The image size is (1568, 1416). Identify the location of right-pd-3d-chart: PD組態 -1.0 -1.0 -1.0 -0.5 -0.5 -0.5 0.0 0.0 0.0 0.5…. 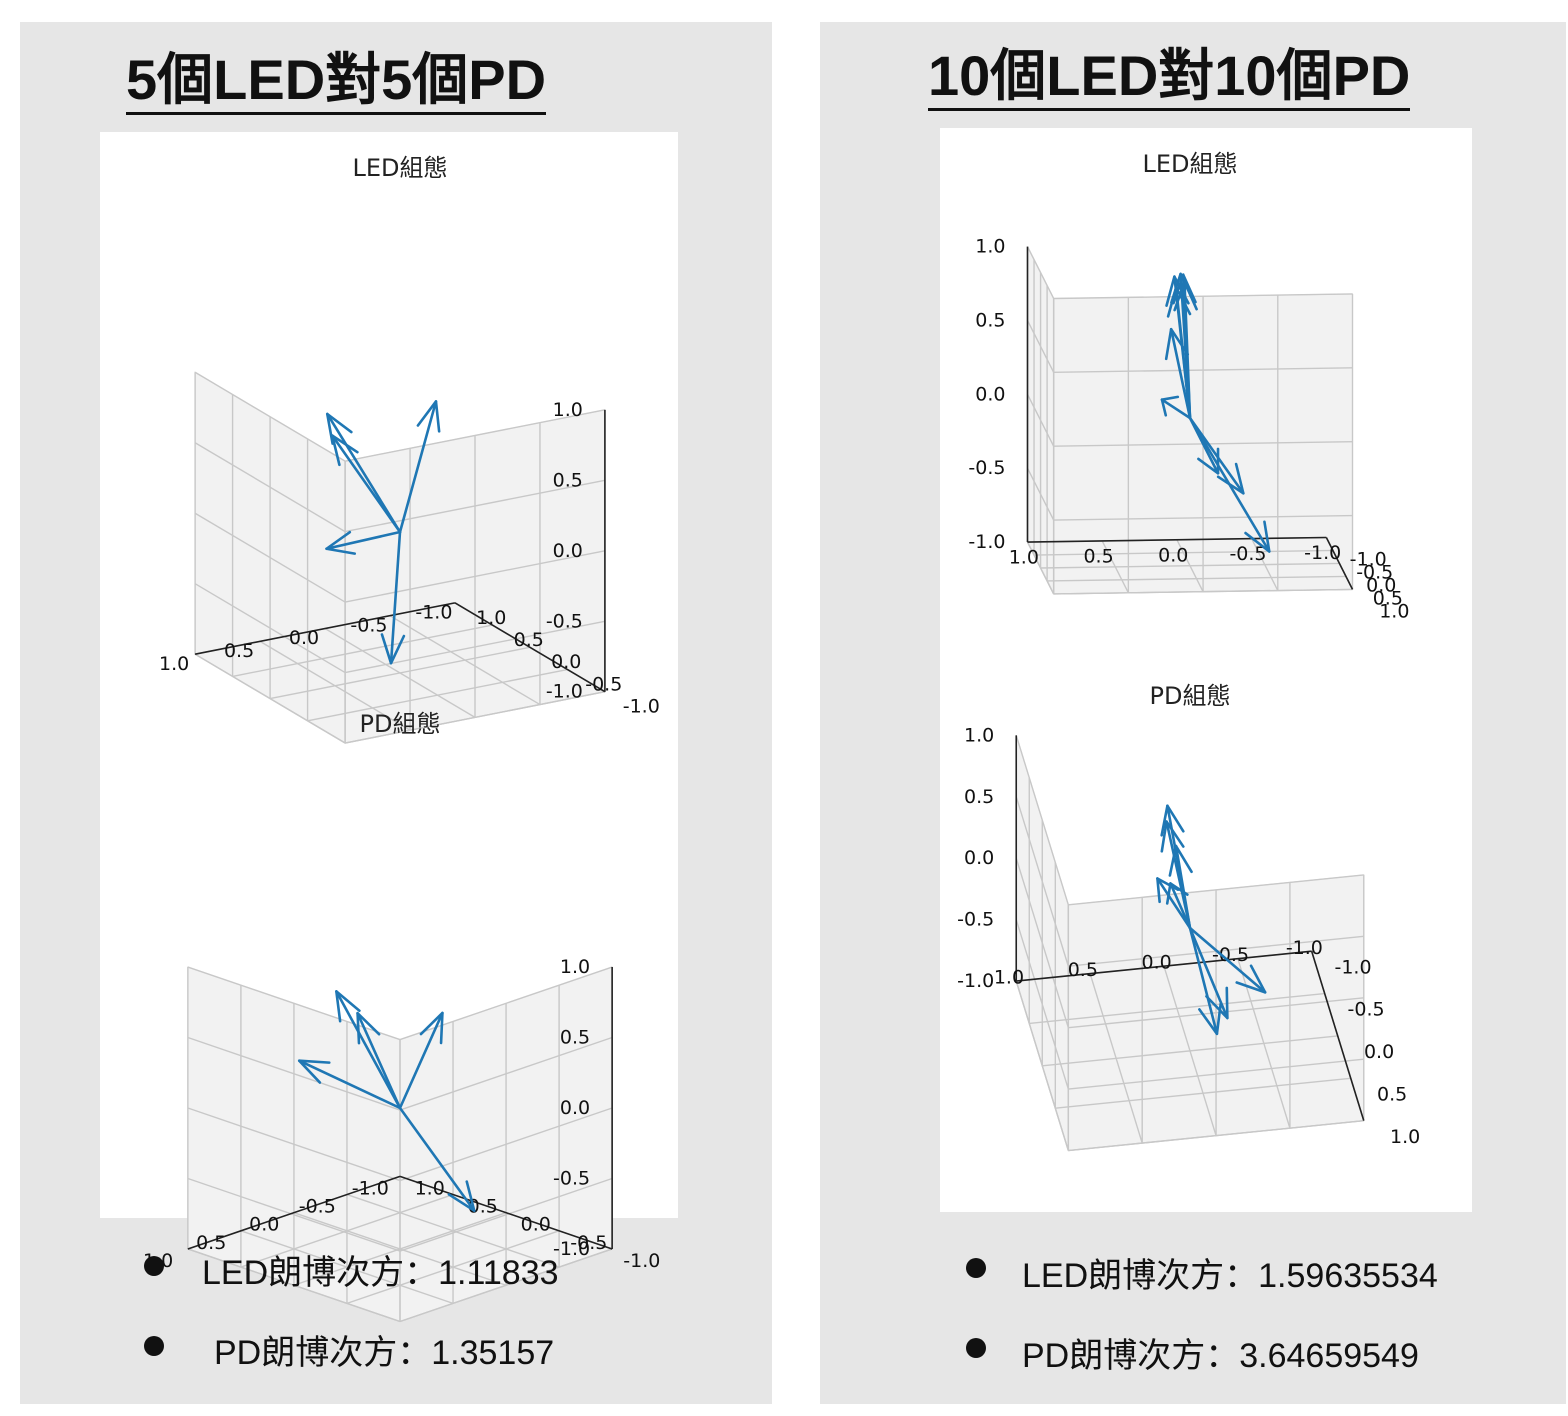
(1188, 917).